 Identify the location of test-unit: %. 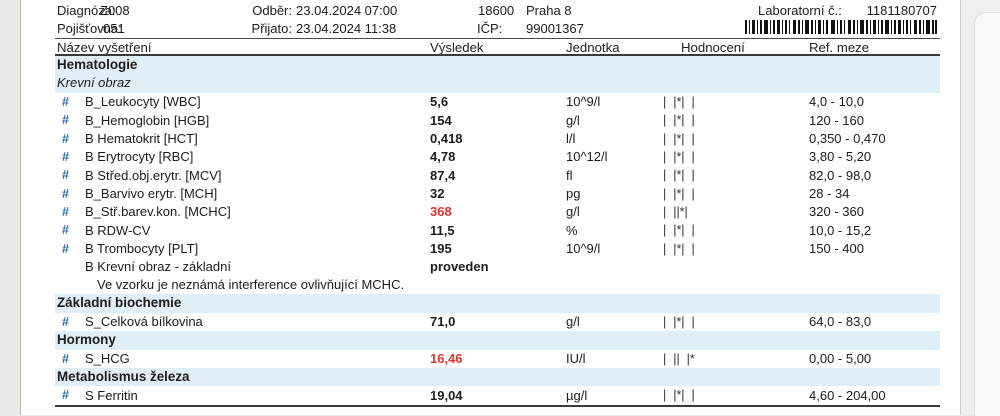
(572, 230).